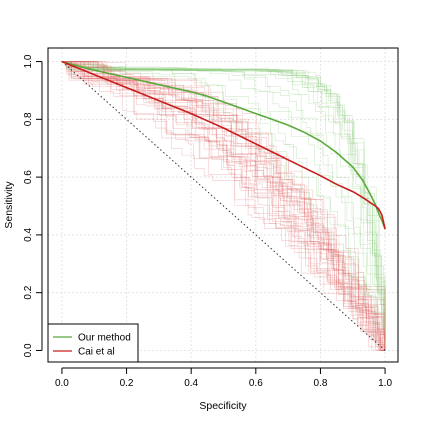 This screenshot has width=423, height=423. What do you see at coordinates (33, 205) in the screenshot?
I see `y-axis: 0.0 0.2 0.4 0.6 0.8 1.0` at bounding box center [33, 205].